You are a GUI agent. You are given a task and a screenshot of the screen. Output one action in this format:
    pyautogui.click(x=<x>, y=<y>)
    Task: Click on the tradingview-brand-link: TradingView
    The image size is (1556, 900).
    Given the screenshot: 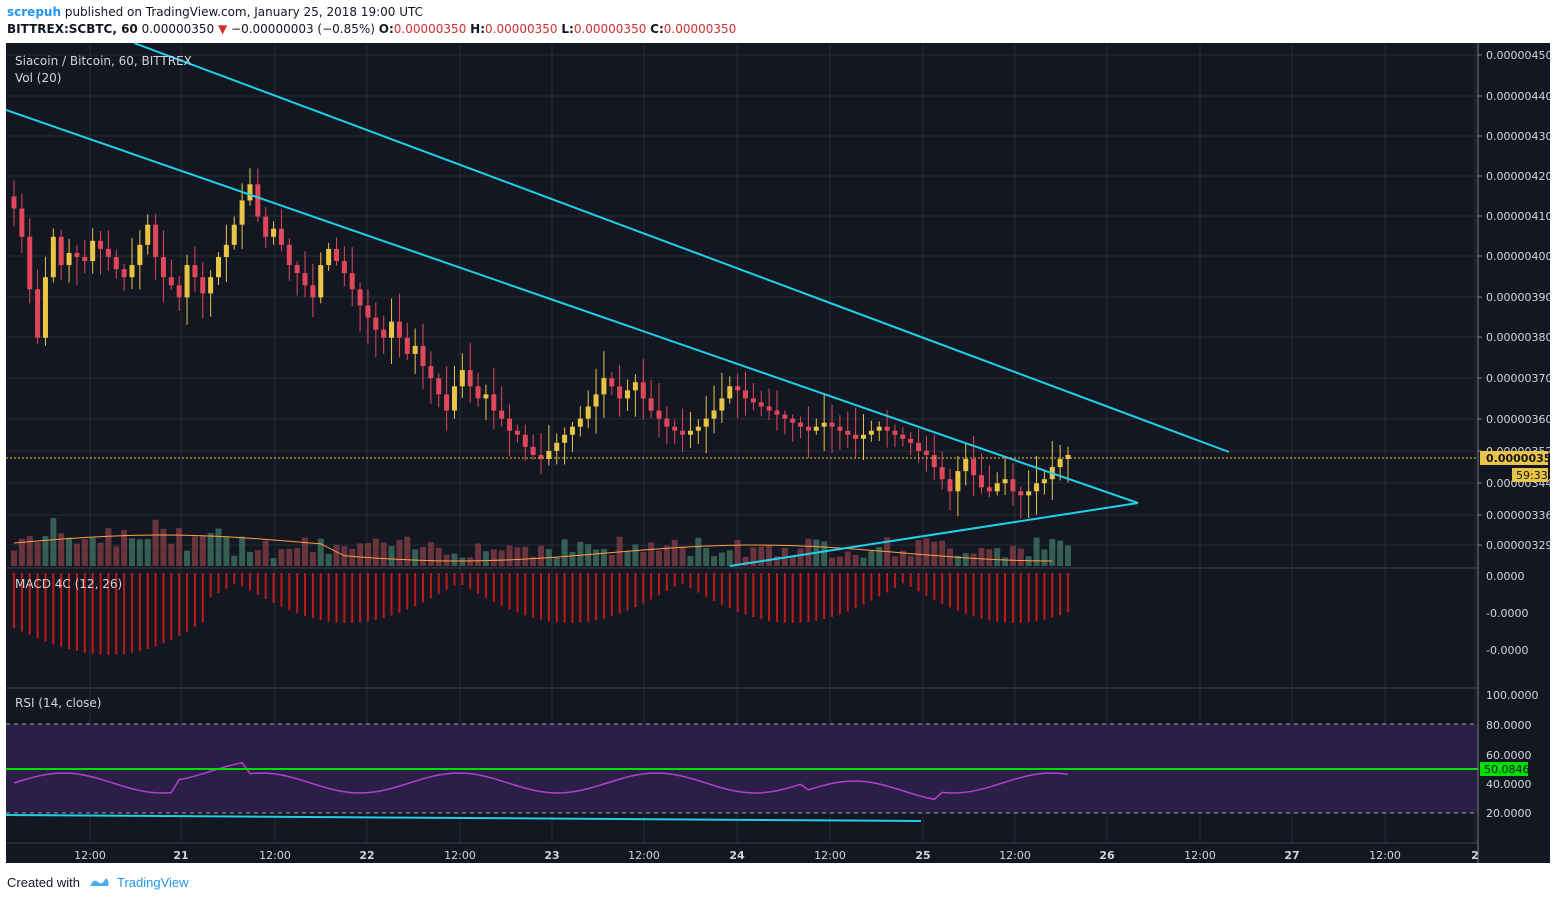 What is the action you would take?
    pyautogui.click(x=153, y=882)
    